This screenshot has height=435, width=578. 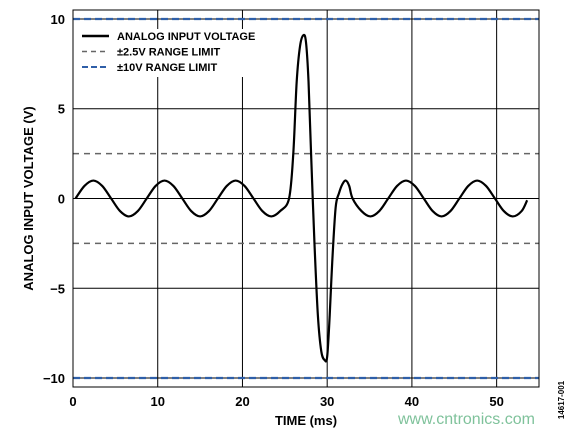 What do you see at coordinates (72, 401) in the screenshot?
I see `x-tick-label: 0` at bounding box center [72, 401].